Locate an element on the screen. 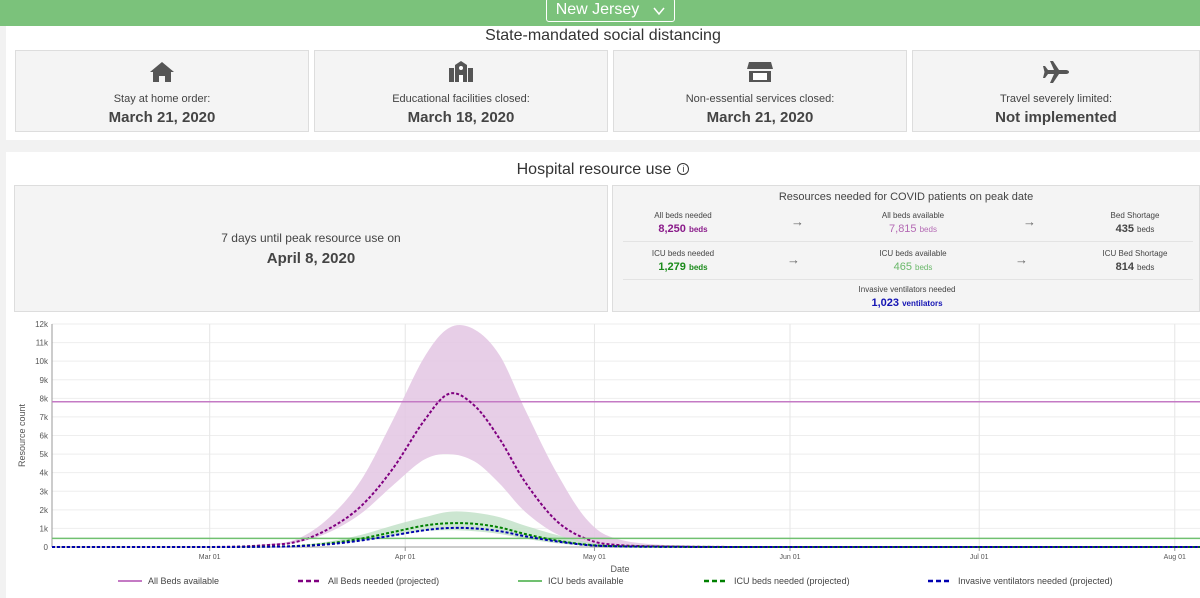 The height and width of the screenshot is (598, 1200). icu-bed-shortage: ICU Bed Shortage 814 beds is located at coordinates (1135, 261).